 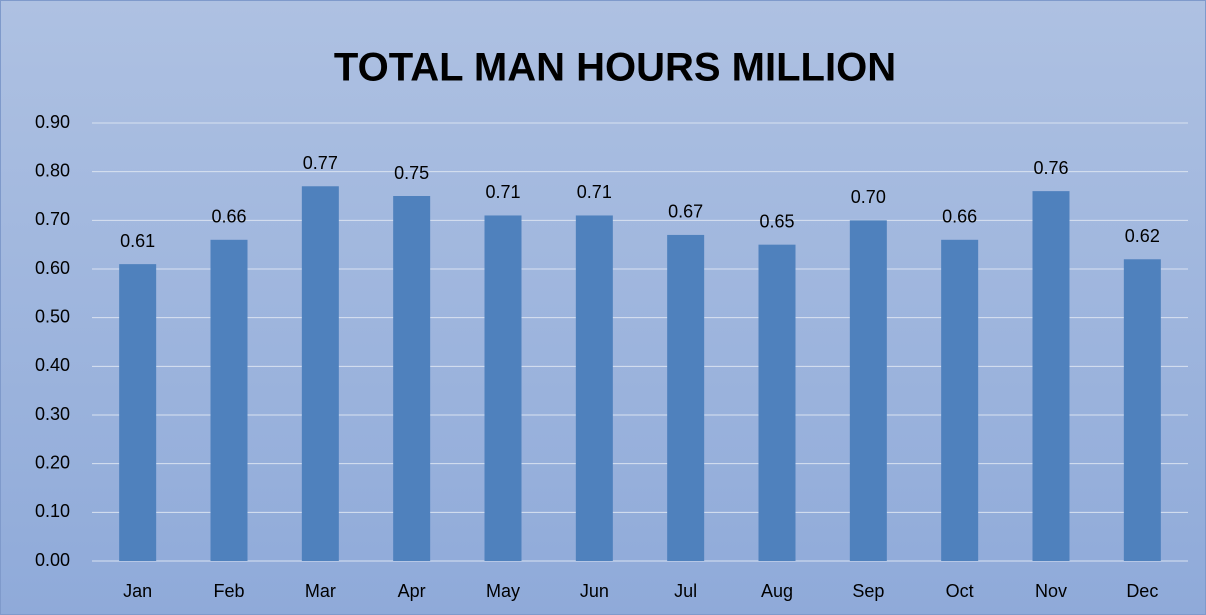 What do you see at coordinates (1050, 168) in the screenshot?
I see `data-label: 0.76` at bounding box center [1050, 168].